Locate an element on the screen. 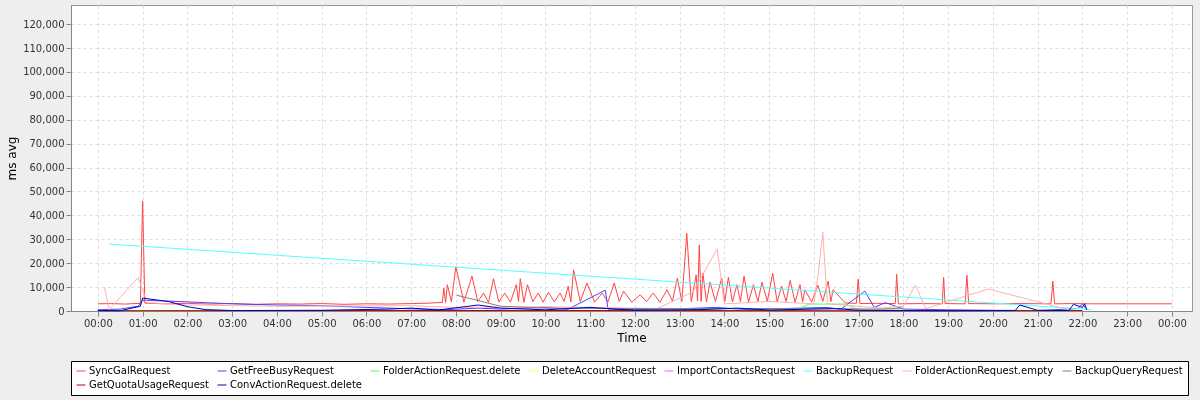 This screenshot has height=400, width=1200. legend-label: SyncGalRequest is located at coordinates (130, 370).